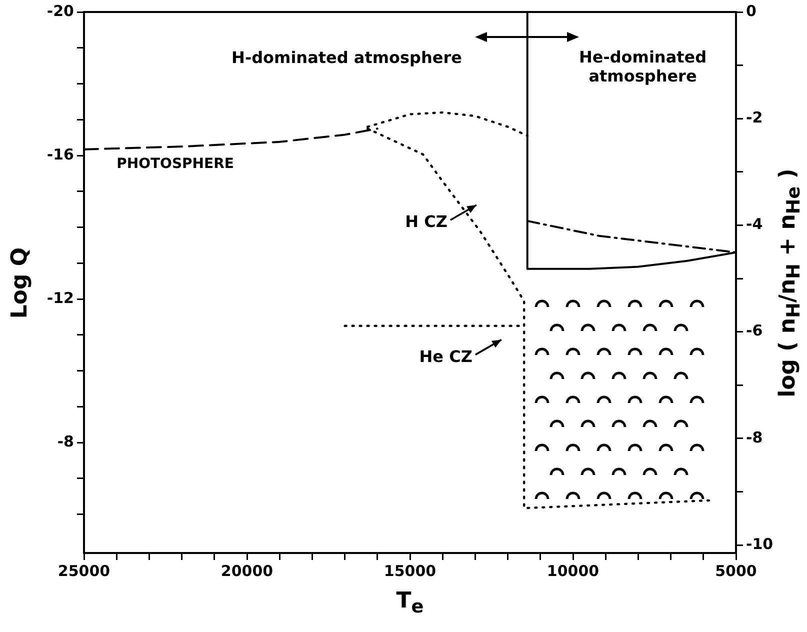 This screenshot has width=807, height=632. What do you see at coordinates (60, 154) in the screenshot?
I see `y-tick-label: -16` at bounding box center [60, 154].